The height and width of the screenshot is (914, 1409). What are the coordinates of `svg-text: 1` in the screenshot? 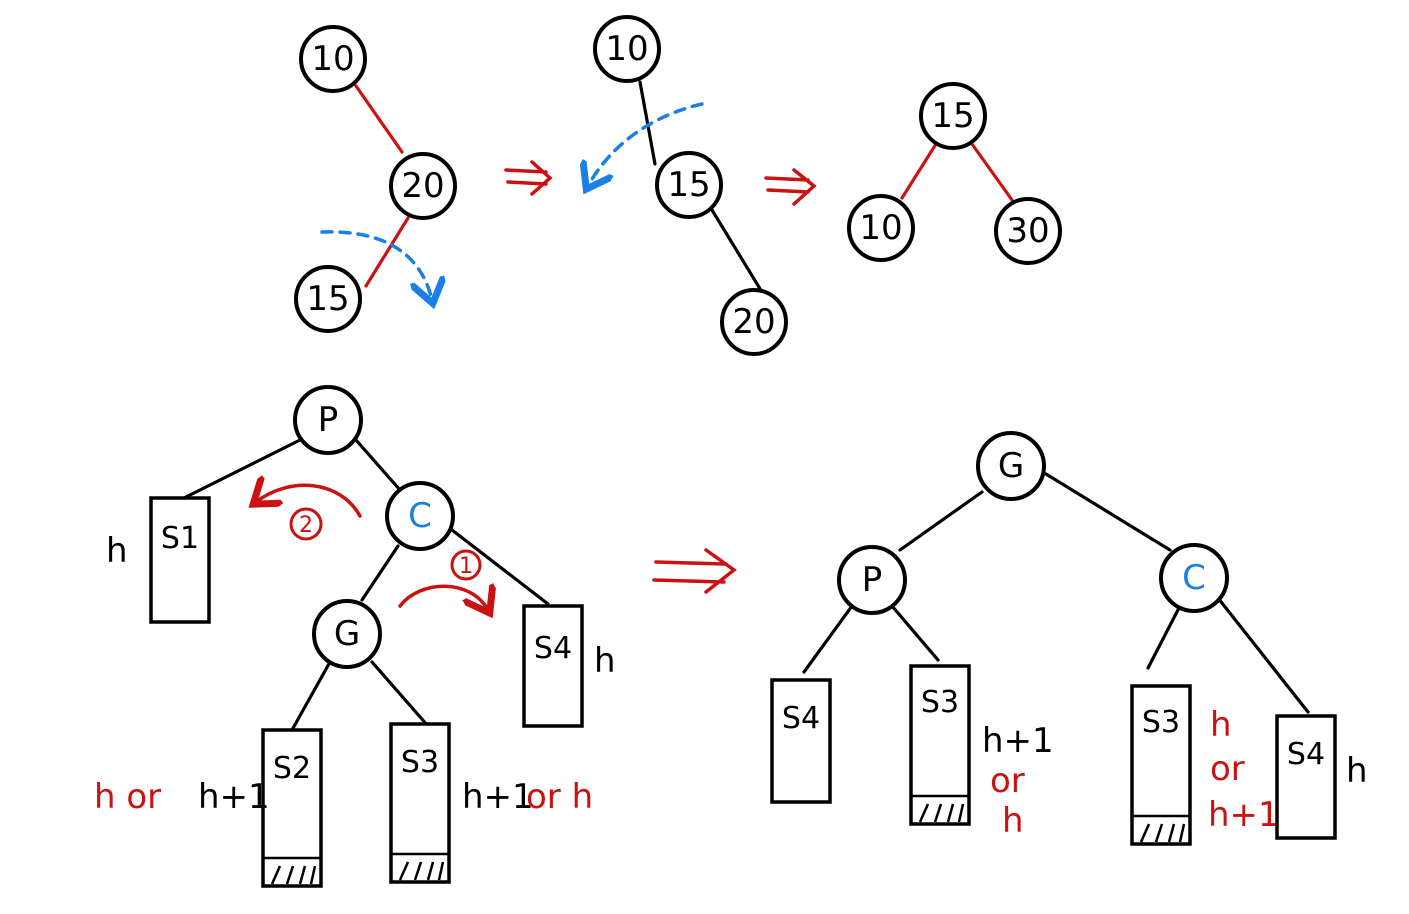 It's located at (466, 566).